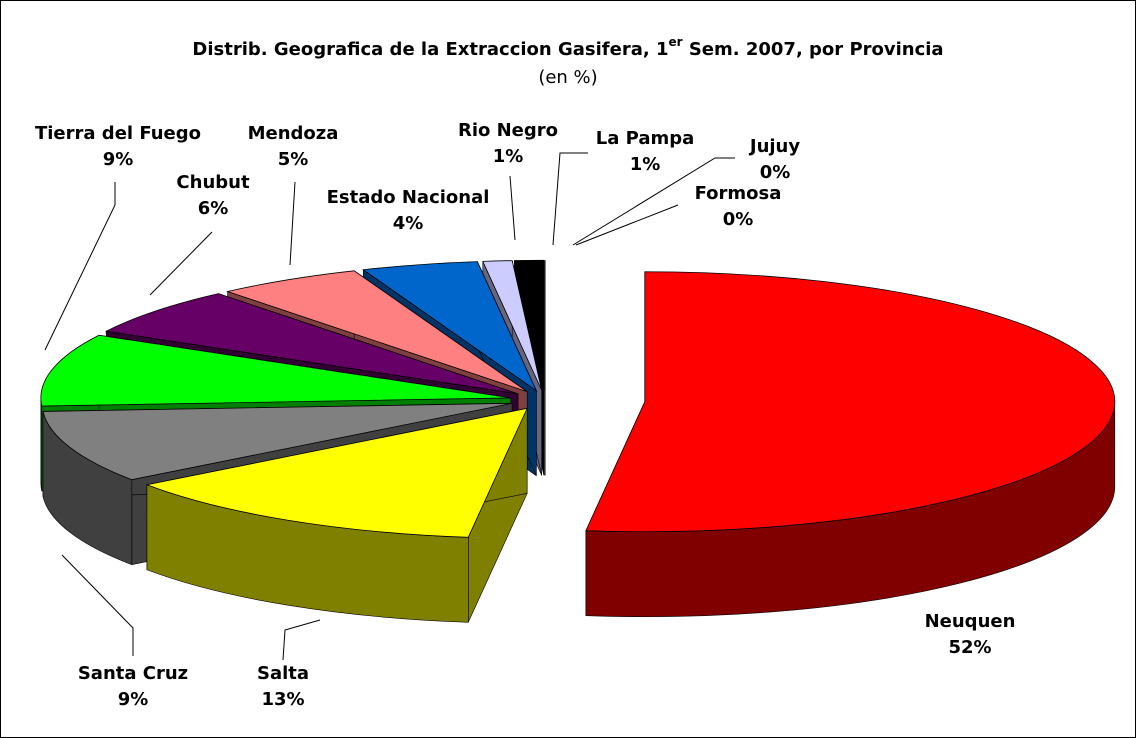 The height and width of the screenshot is (738, 1136). Describe the element at coordinates (969, 647) in the screenshot. I see `slice-value-label: 52%` at that location.